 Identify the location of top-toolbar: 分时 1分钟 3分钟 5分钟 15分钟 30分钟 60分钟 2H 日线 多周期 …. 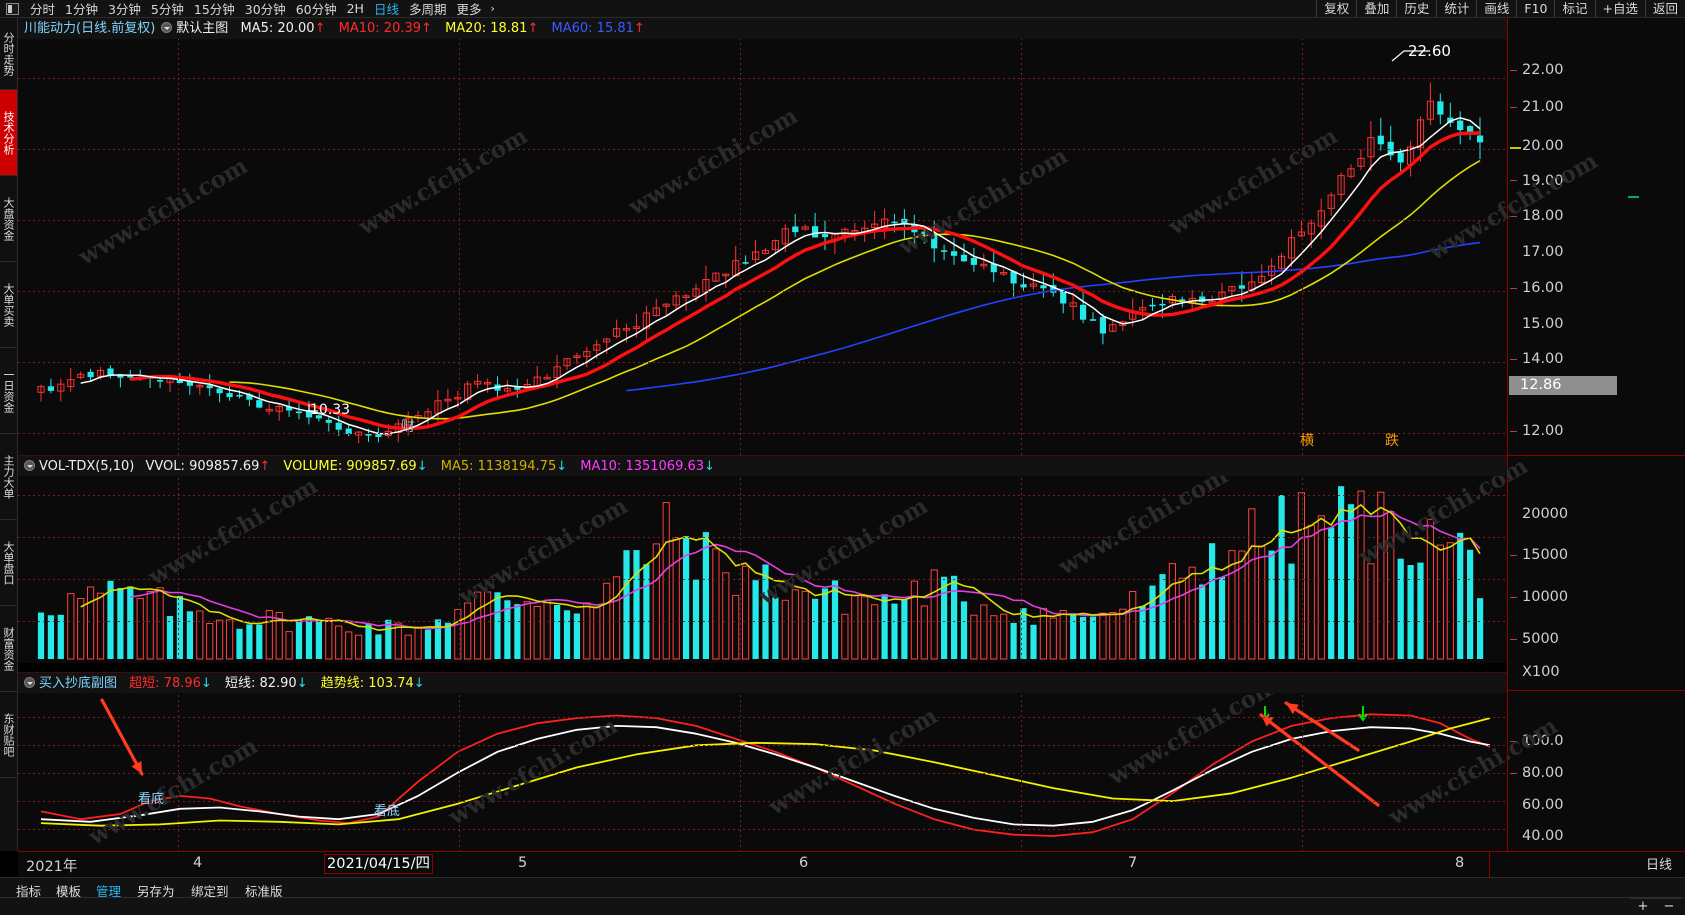
(842, 9).